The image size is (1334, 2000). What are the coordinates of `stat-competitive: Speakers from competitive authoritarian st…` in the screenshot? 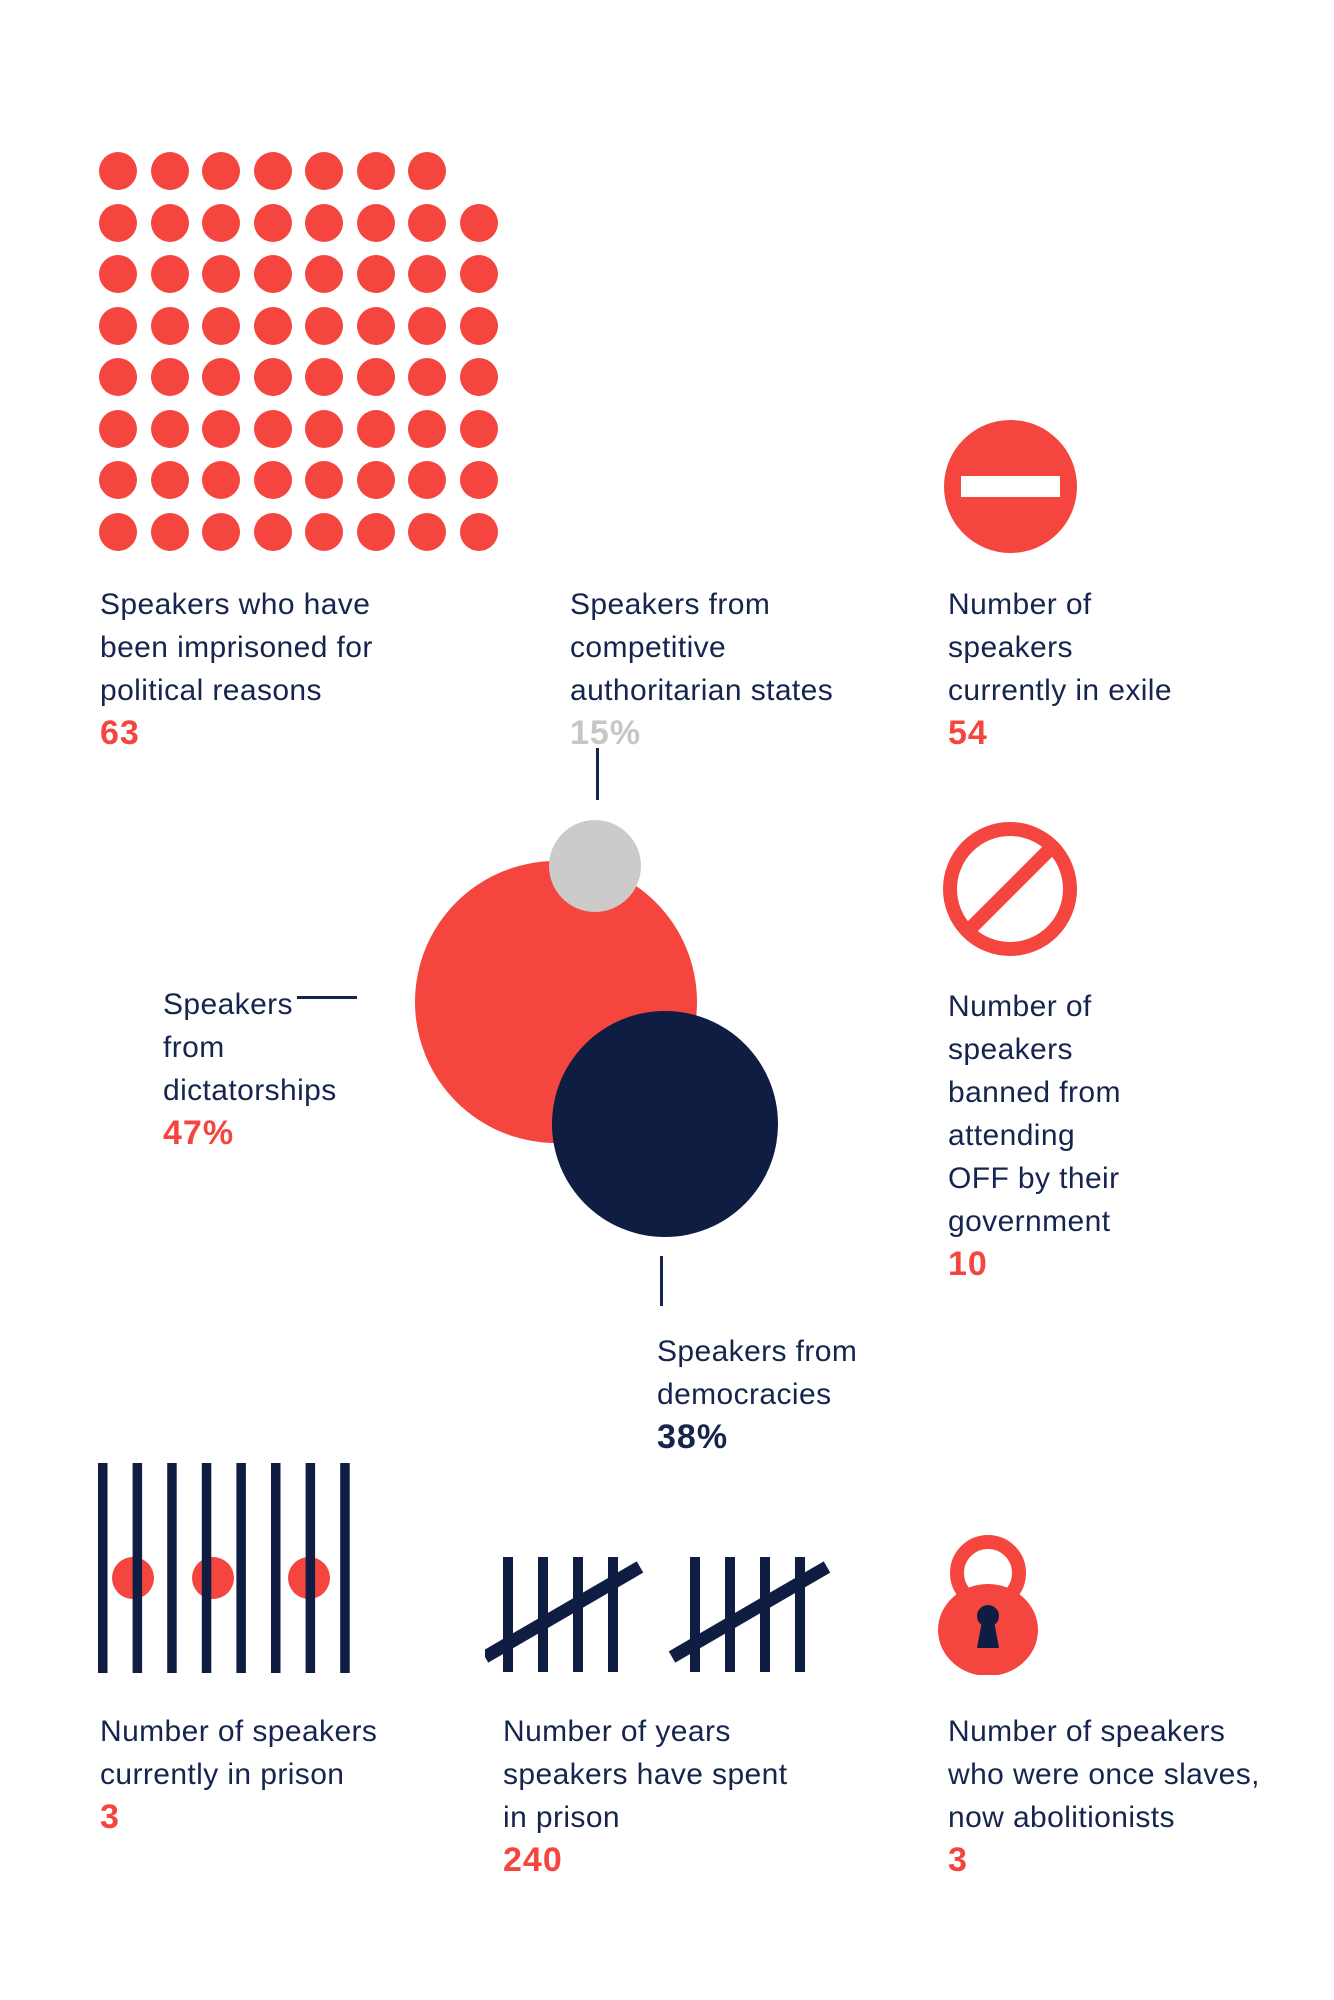 It's located at (720, 669).